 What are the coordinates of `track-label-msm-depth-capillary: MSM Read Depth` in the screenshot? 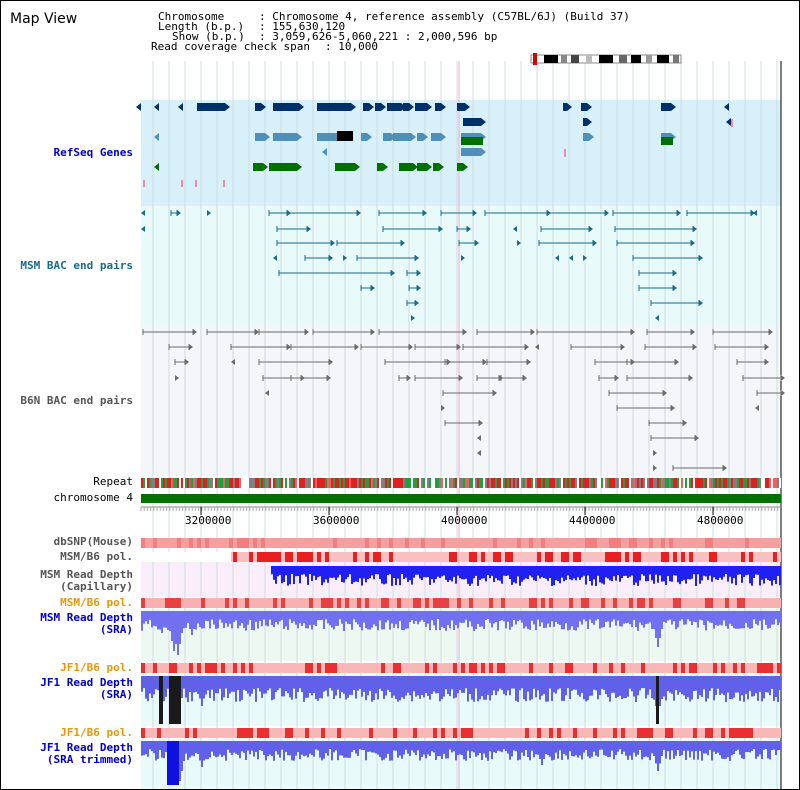 It's located at (86, 574).